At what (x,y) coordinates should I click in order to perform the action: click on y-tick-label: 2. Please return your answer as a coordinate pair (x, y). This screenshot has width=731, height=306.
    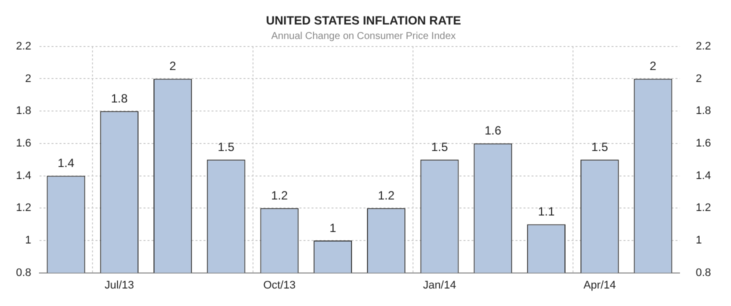
    Looking at the image, I should click on (28, 78).